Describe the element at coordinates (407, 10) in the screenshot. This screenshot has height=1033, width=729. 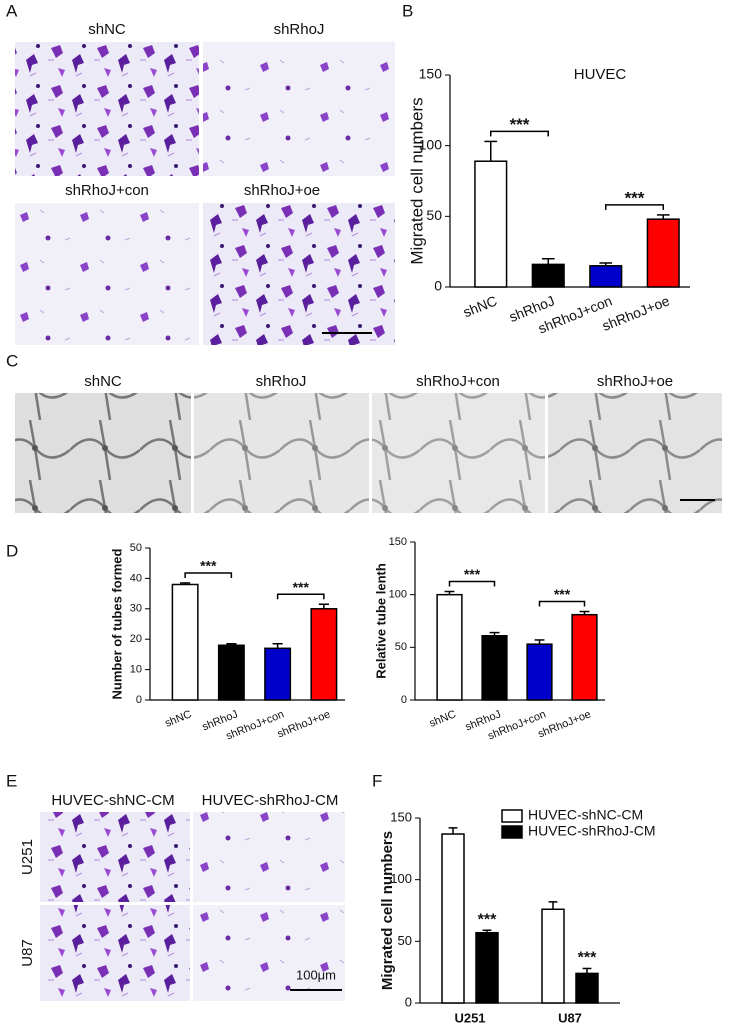
I see `panel-label: B` at that location.